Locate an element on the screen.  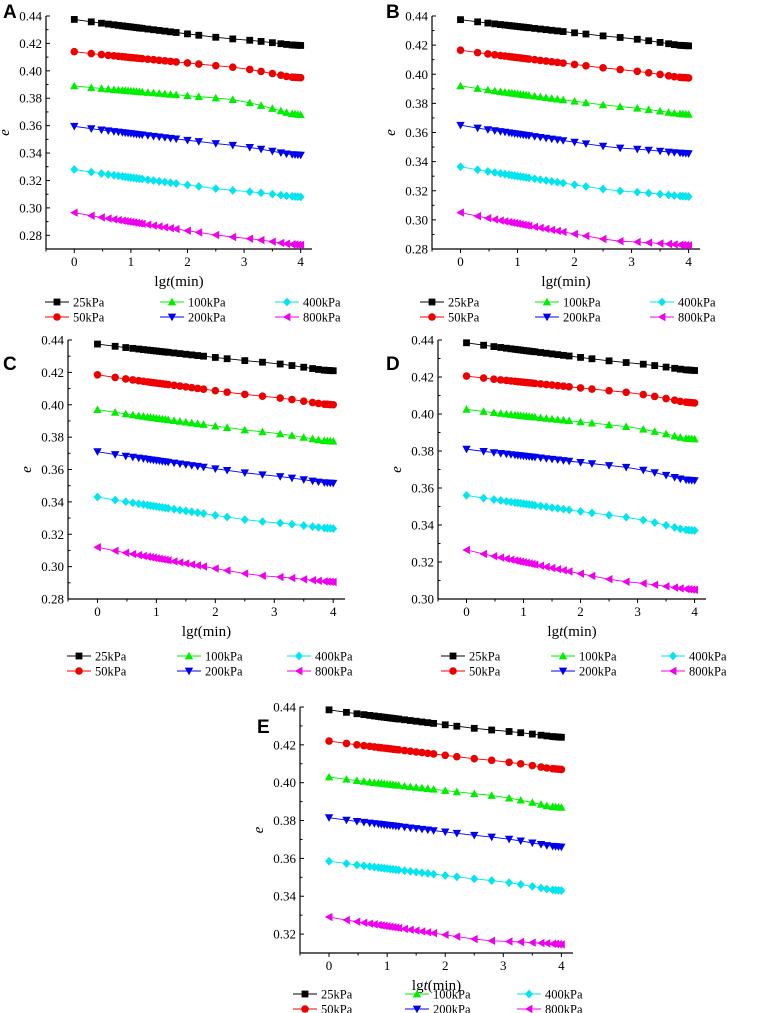
legend-item-100kPa: 100kPa is located at coordinates (193, 303).